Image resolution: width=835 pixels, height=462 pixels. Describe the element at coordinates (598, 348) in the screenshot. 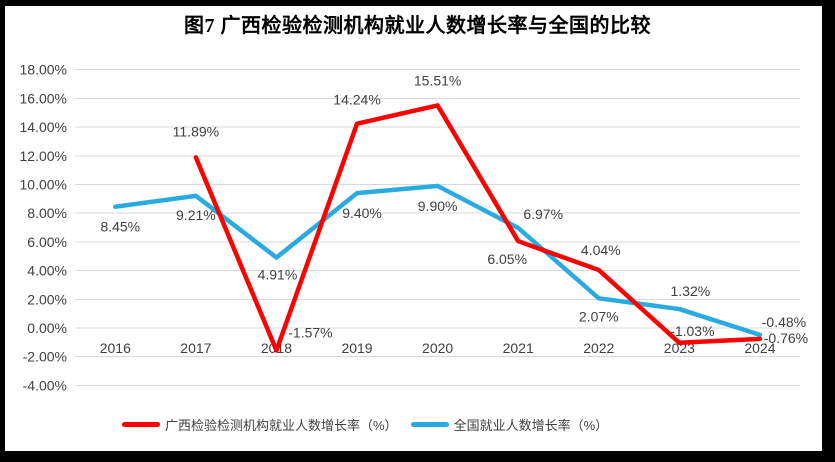

I see `x-axis-category-label: 2022` at that location.